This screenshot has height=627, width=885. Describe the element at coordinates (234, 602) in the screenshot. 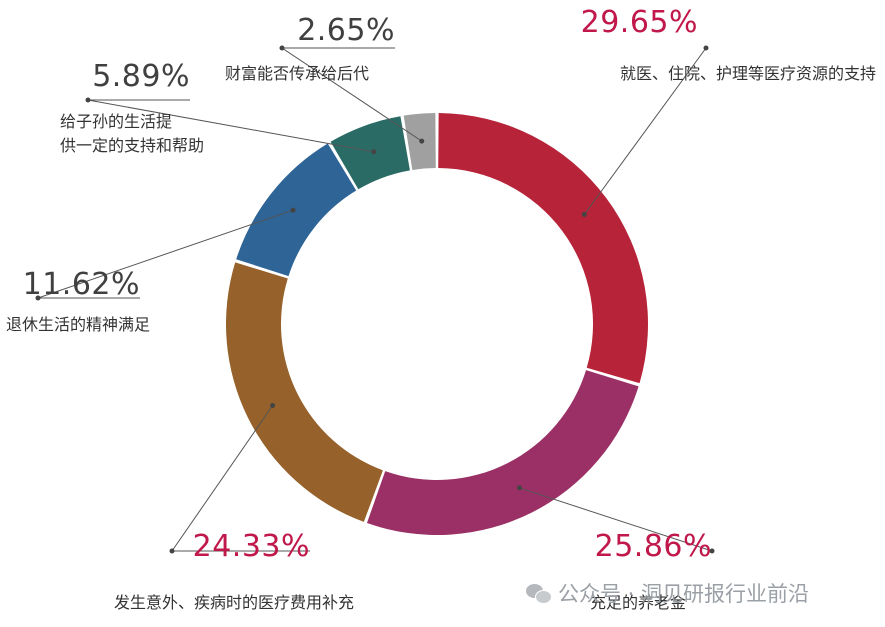

I see `slice-category-label: 发生意外、疾病时的医疗费用补充` at that location.